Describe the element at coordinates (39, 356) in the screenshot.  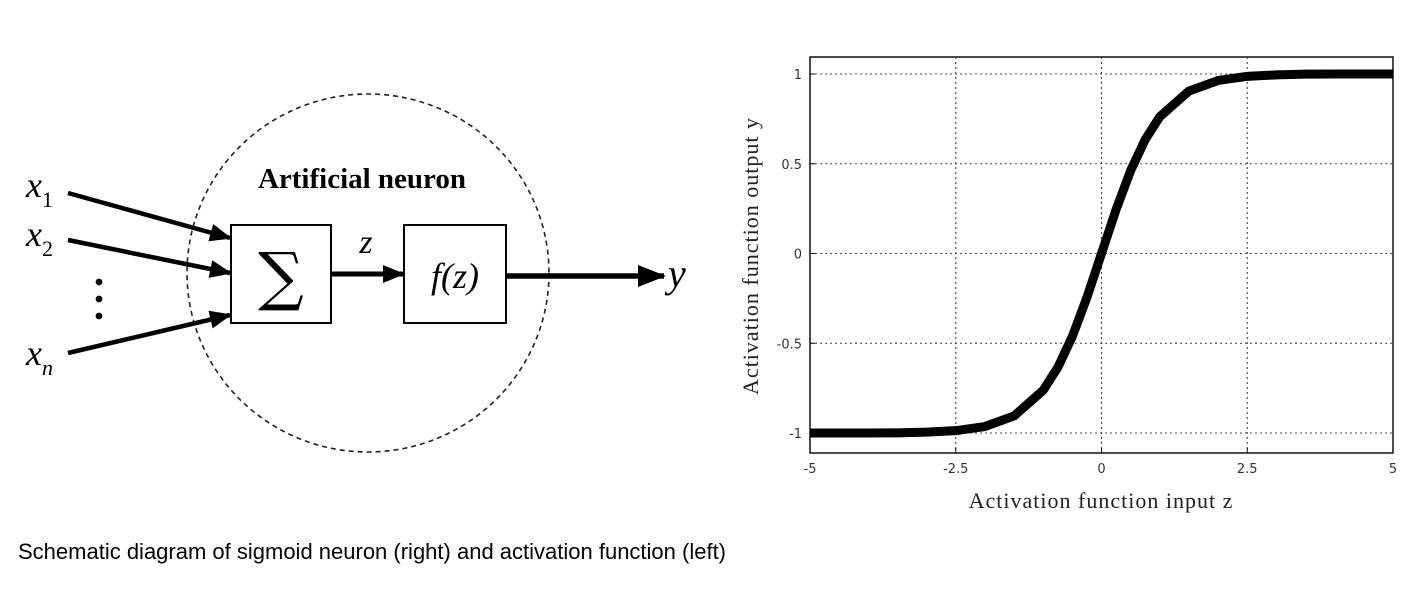
I see `input-label-xn: xn` at that location.